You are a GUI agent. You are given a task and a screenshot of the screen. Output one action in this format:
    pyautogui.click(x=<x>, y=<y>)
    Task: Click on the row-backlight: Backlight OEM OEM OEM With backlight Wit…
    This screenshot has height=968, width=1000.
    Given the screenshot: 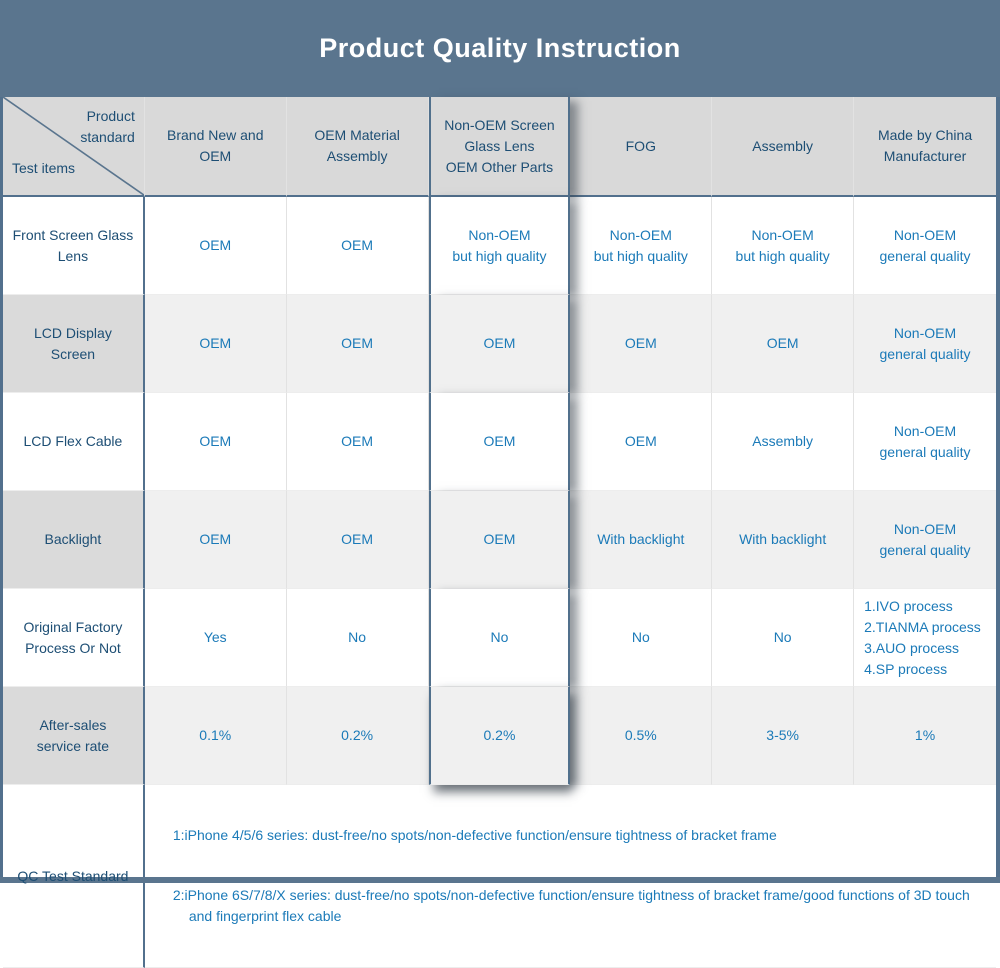 What is the action you would take?
    pyautogui.click(x=499, y=540)
    